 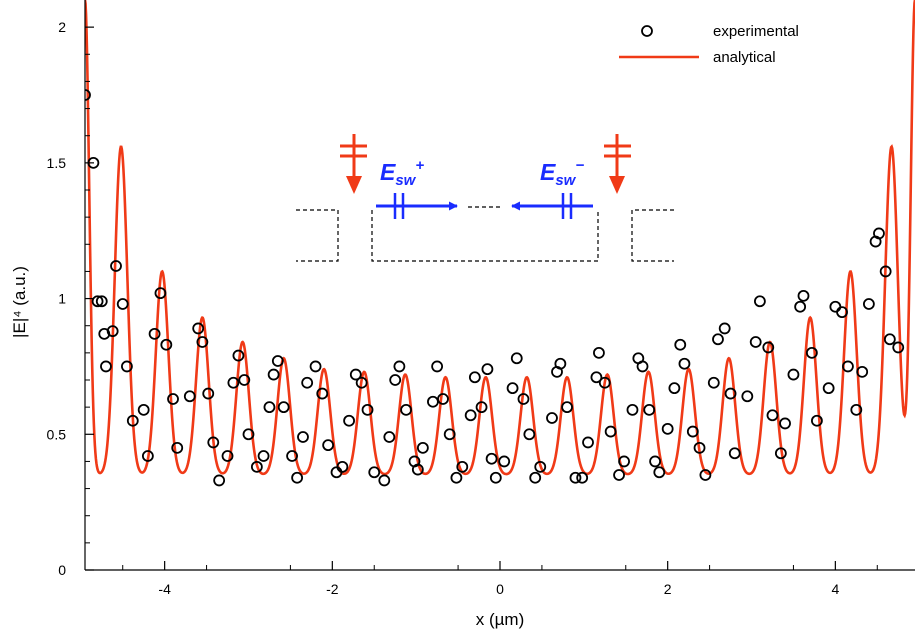 I want to click on x-axis-label: x (µm), so click(x=500, y=619).